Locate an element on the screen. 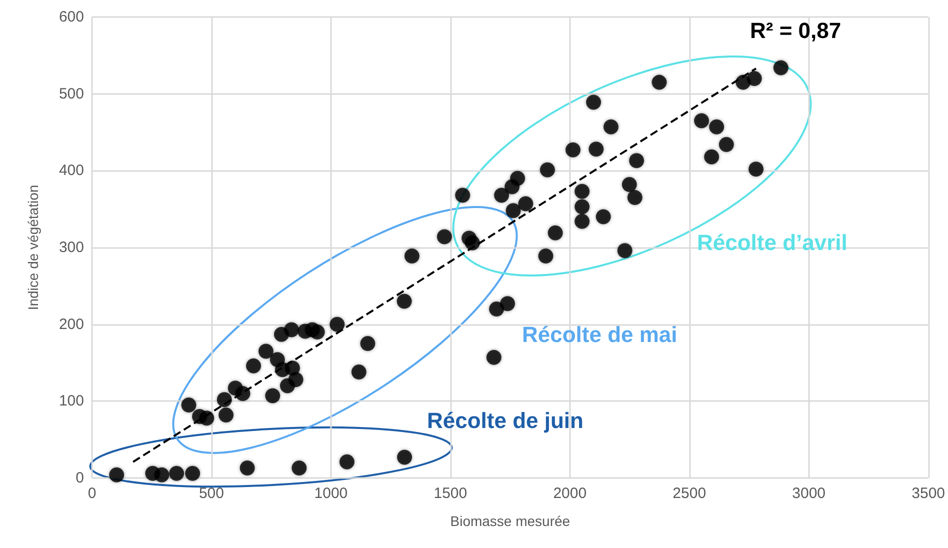 This screenshot has height=548, width=948. x-axis-title: Biomasse mesurée is located at coordinates (510, 521).